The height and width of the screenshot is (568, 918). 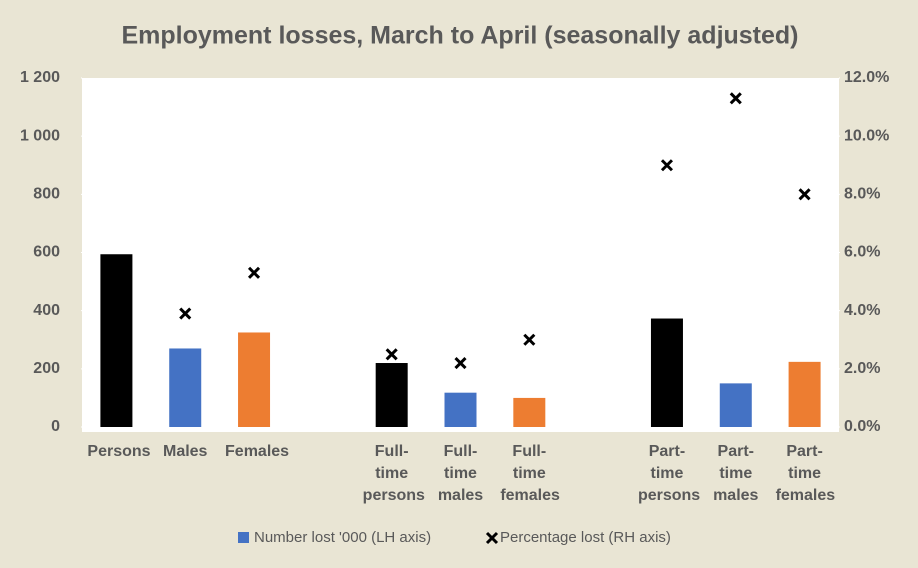 What do you see at coordinates (460, 473) in the screenshot?
I see `x-tick-label: Full-time males` at bounding box center [460, 473].